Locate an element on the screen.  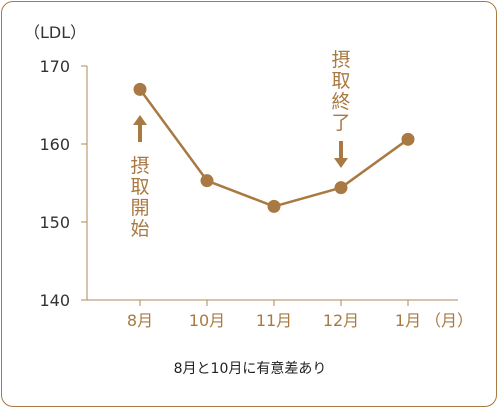
annotation-char: 開 is located at coordinates (139, 208).